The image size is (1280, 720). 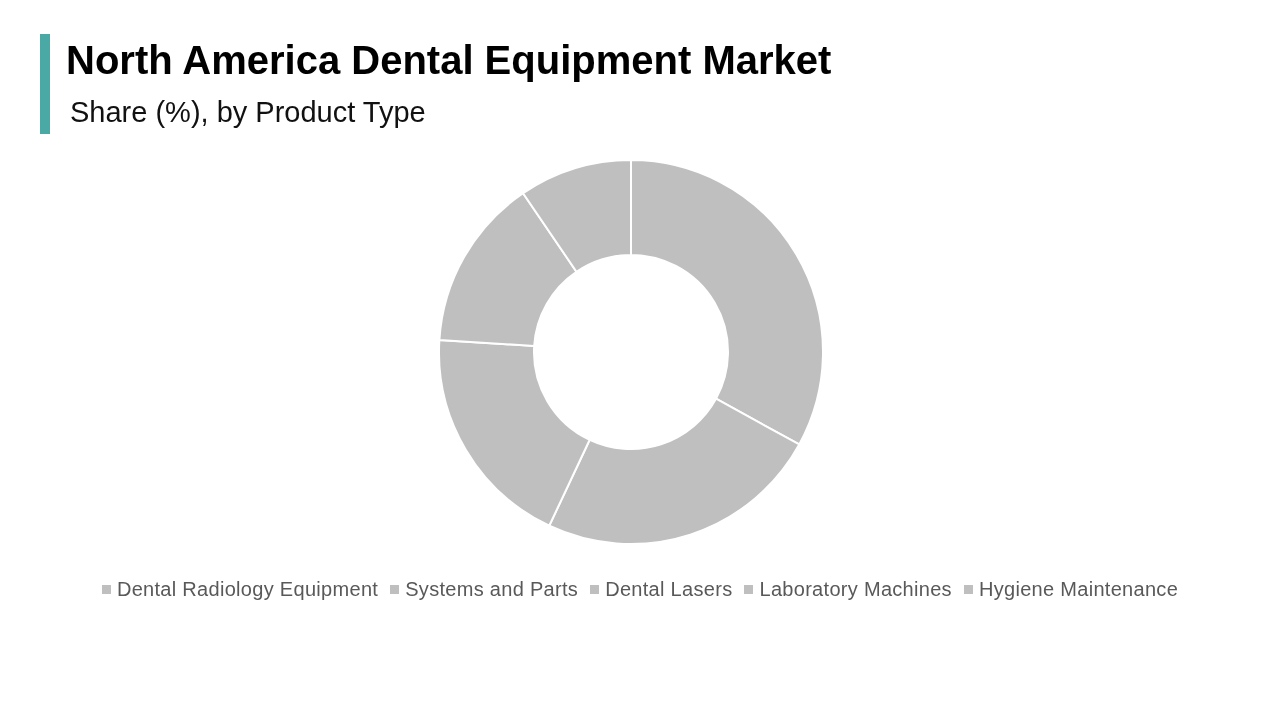 I want to click on chart-subtitle: Share (%), by Product Type, so click(x=248, y=112).